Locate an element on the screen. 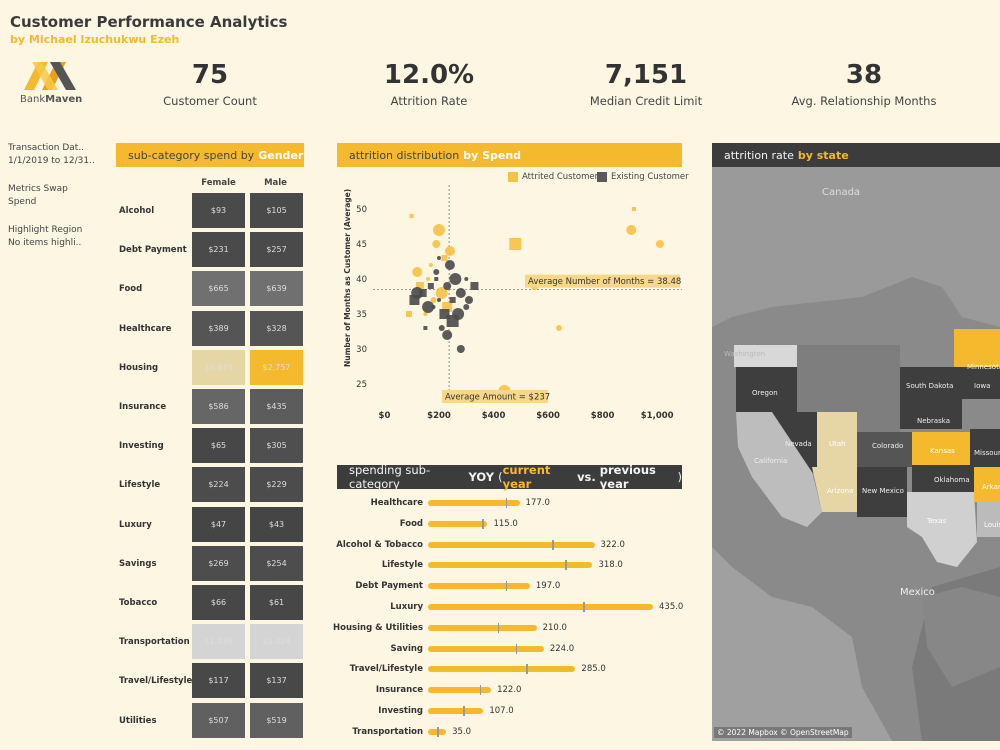 The image size is (1000, 750). gender-cell-female: $224 is located at coordinates (218, 485).